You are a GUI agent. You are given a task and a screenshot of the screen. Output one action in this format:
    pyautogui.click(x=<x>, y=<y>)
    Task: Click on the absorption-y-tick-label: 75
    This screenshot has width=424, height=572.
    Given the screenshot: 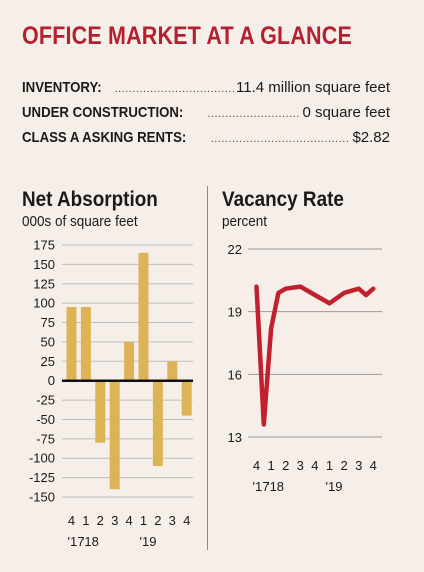 What is the action you would take?
    pyautogui.click(x=48, y=322)
    